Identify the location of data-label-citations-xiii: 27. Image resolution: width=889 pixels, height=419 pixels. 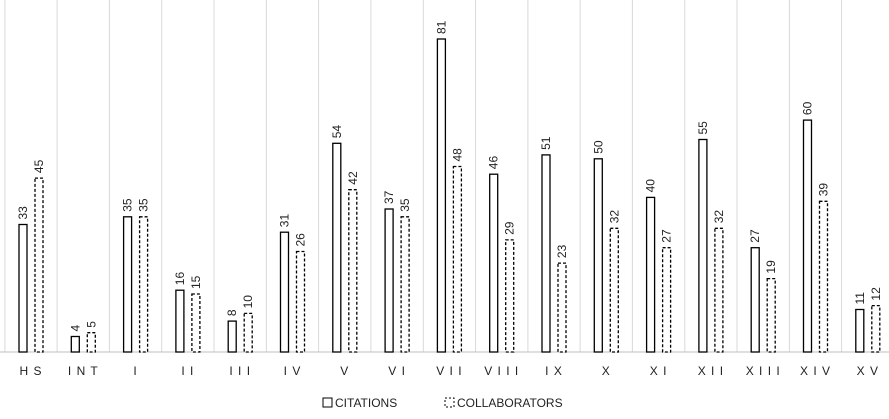
(755, 236).